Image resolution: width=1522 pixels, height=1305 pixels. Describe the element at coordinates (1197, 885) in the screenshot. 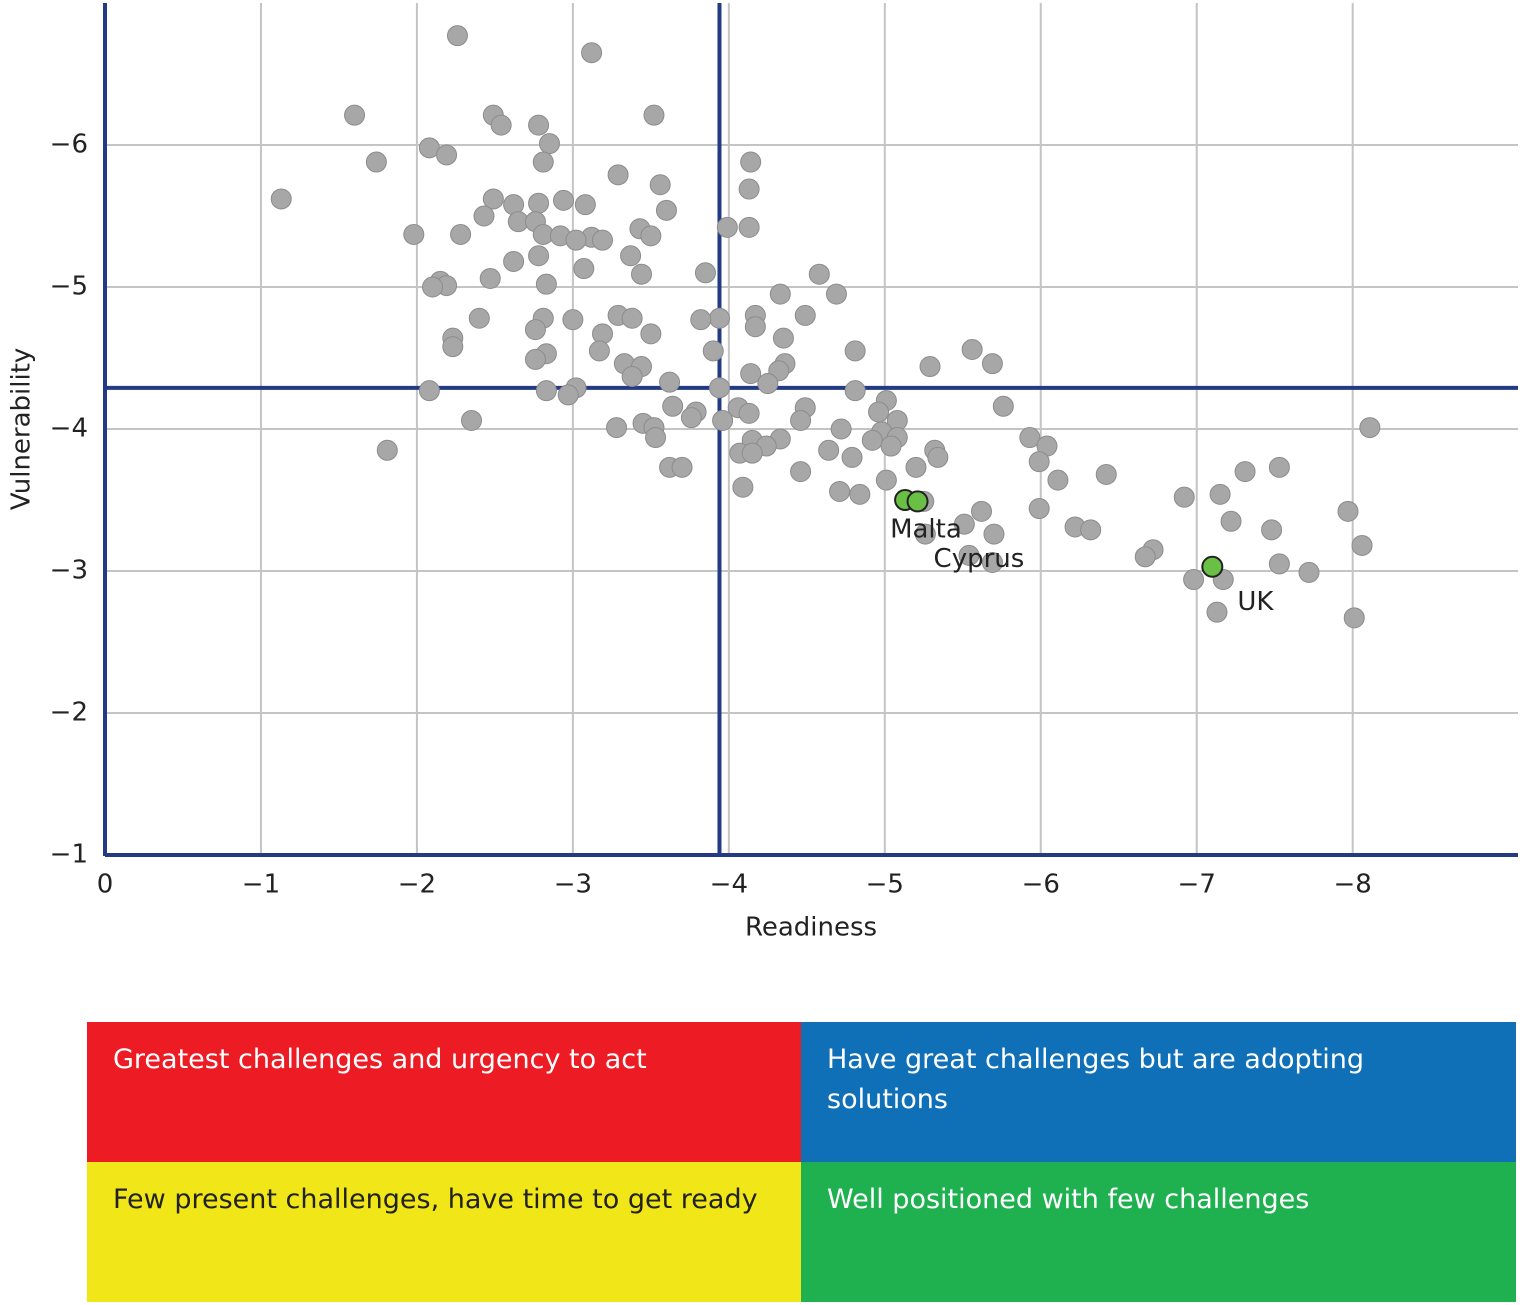

I see `x-tick-label: −7` at that location.